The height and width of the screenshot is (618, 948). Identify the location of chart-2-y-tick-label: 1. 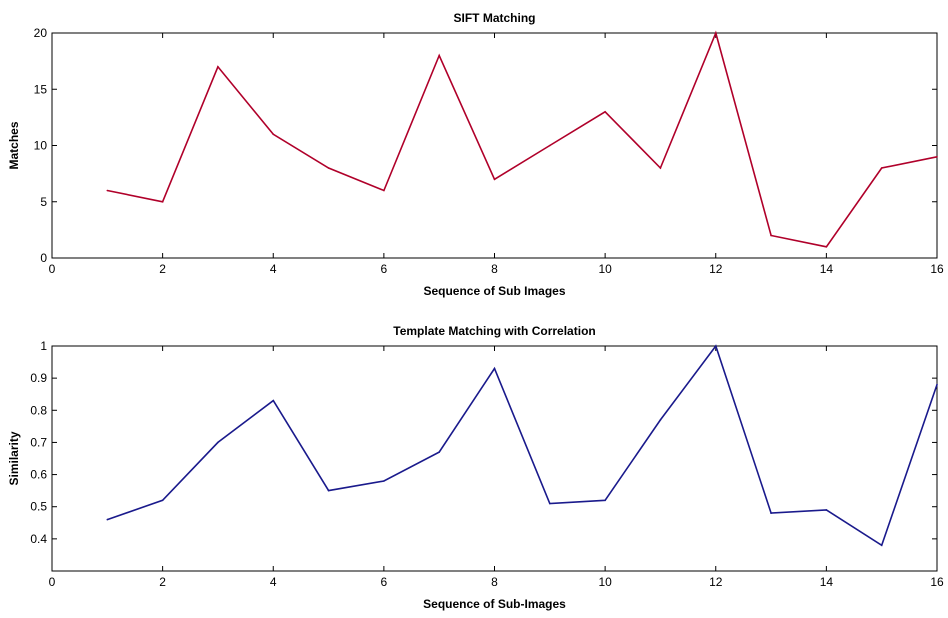
(43, 346).